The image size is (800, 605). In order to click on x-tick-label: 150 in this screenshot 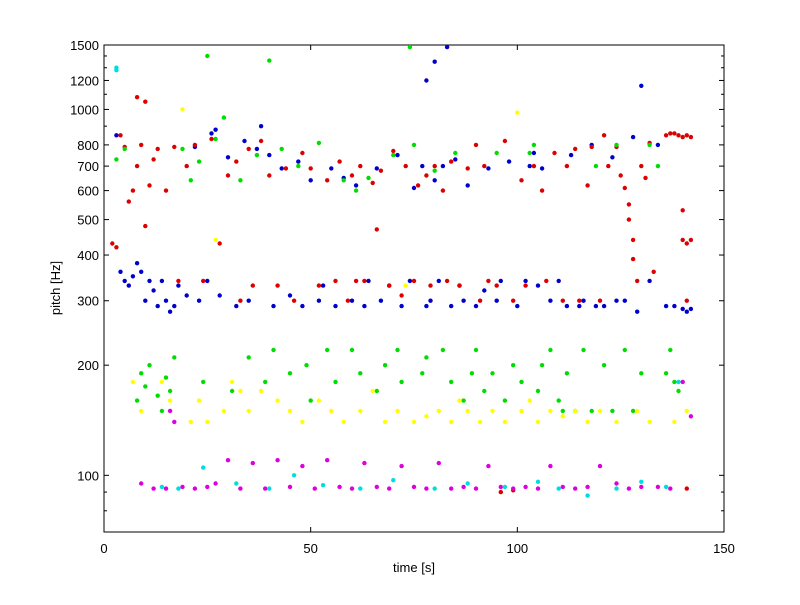, I will do `click(724, 548)`.